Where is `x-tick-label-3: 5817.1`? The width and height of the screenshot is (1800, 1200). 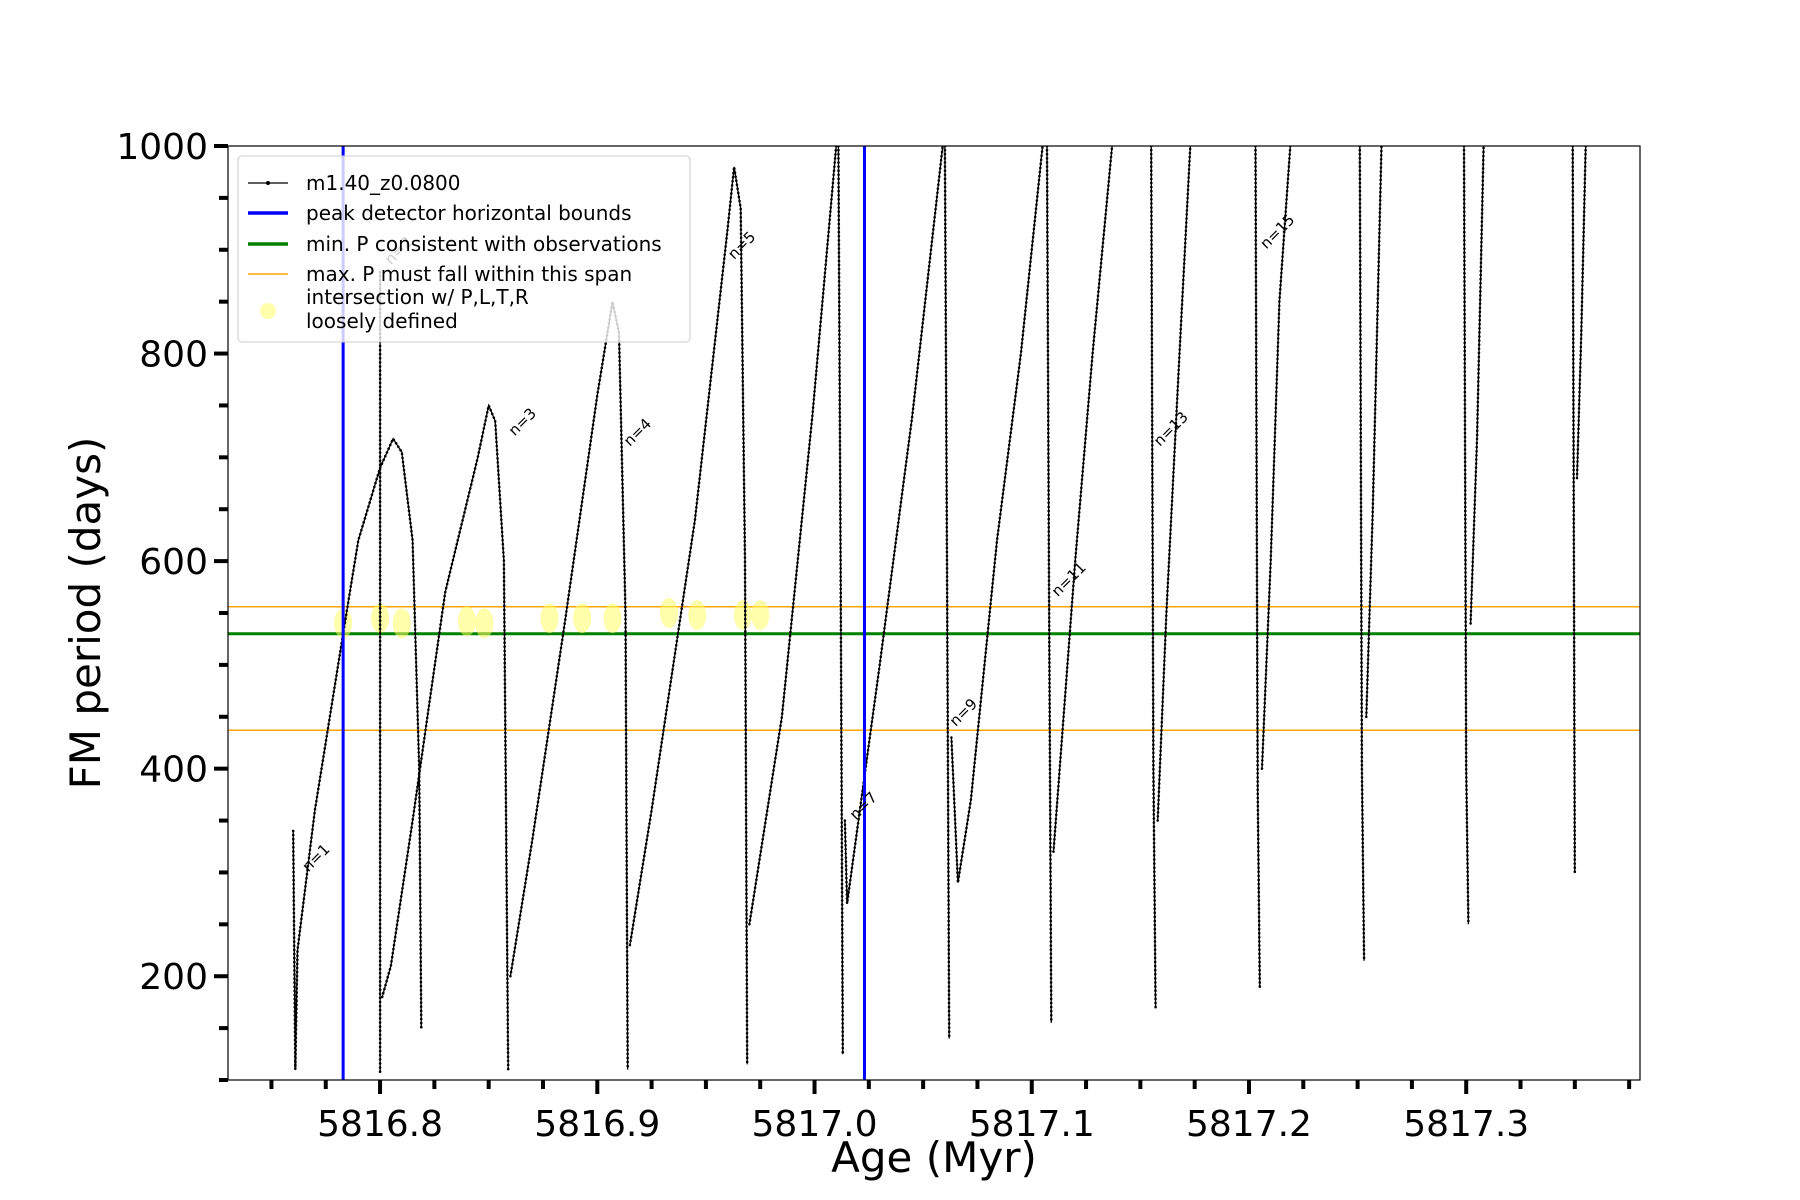
x-tick-label-3: 5817.1 is located at coordinates (1032, 1124).